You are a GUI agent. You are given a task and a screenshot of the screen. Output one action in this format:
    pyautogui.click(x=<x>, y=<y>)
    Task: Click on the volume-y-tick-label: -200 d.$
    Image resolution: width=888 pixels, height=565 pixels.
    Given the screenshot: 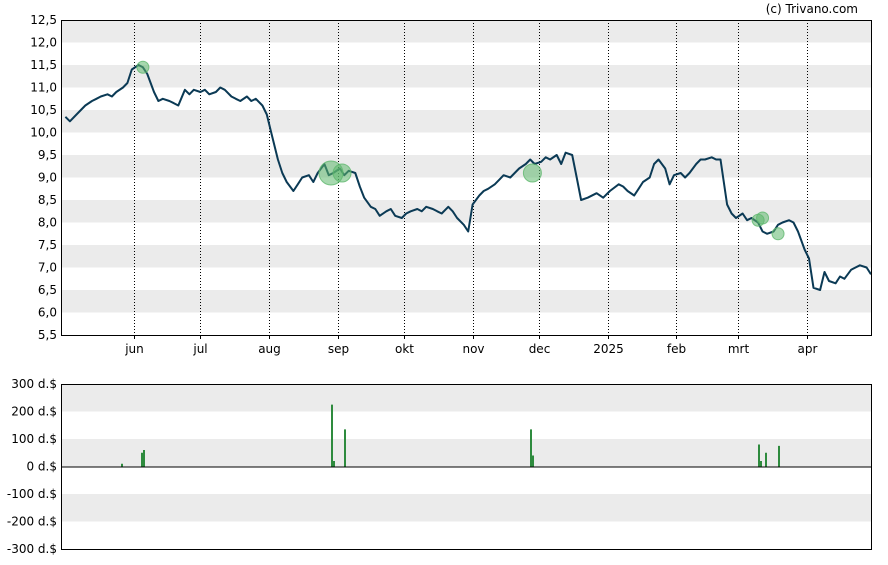 What is the action you would take?
    pyautogui.click(x=32, y=522)
    